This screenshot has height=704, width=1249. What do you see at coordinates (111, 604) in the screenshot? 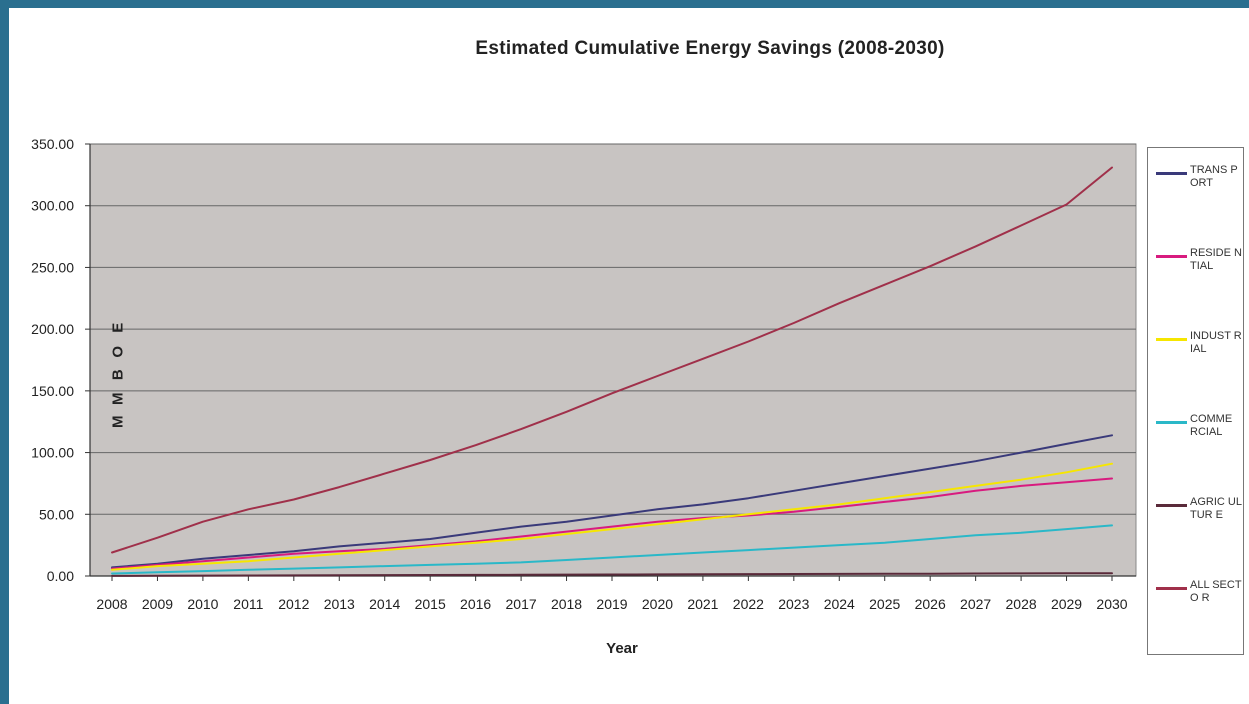
I see `x-tick-label: 2008` at bounding box center [111, 604].